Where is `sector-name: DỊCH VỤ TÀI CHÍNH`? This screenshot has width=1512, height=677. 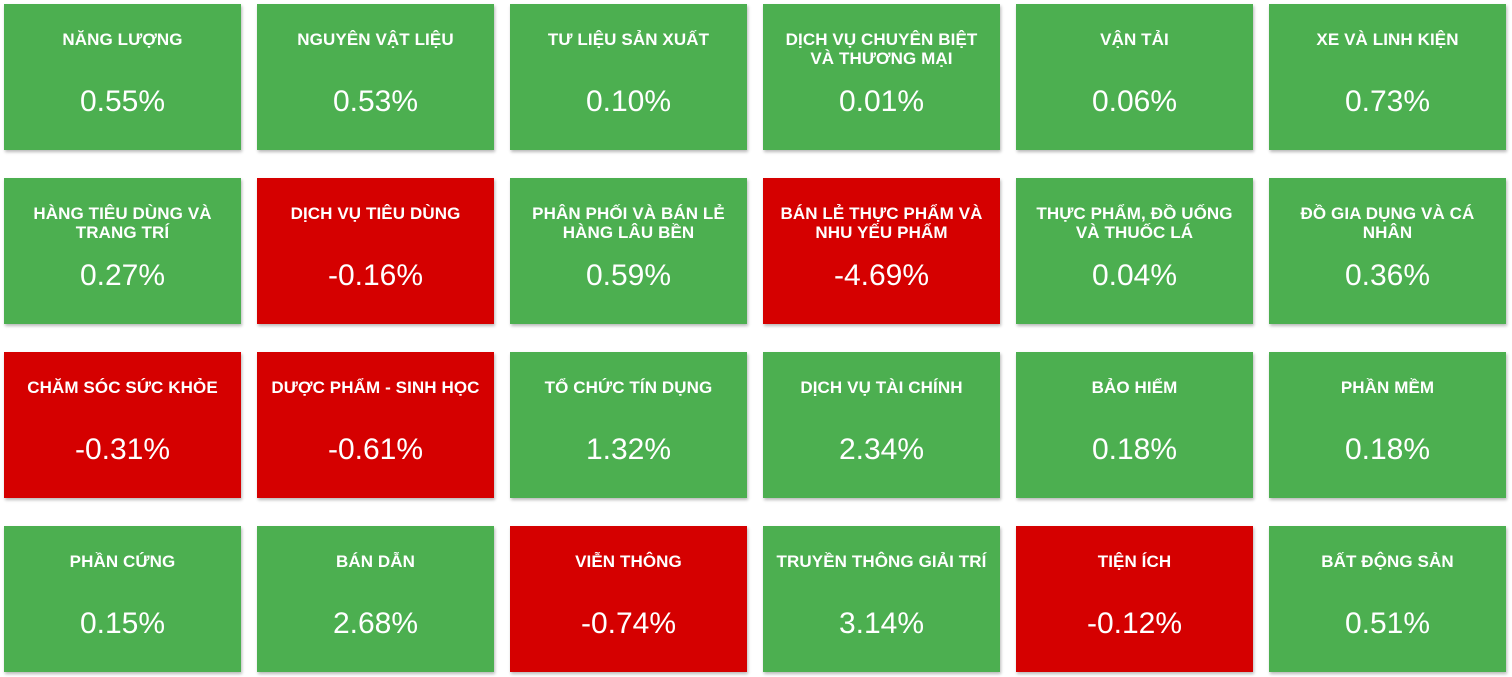
sector-name: DỊCH VỤ TÀI CHÍNH is located at coordinates (881, 387).